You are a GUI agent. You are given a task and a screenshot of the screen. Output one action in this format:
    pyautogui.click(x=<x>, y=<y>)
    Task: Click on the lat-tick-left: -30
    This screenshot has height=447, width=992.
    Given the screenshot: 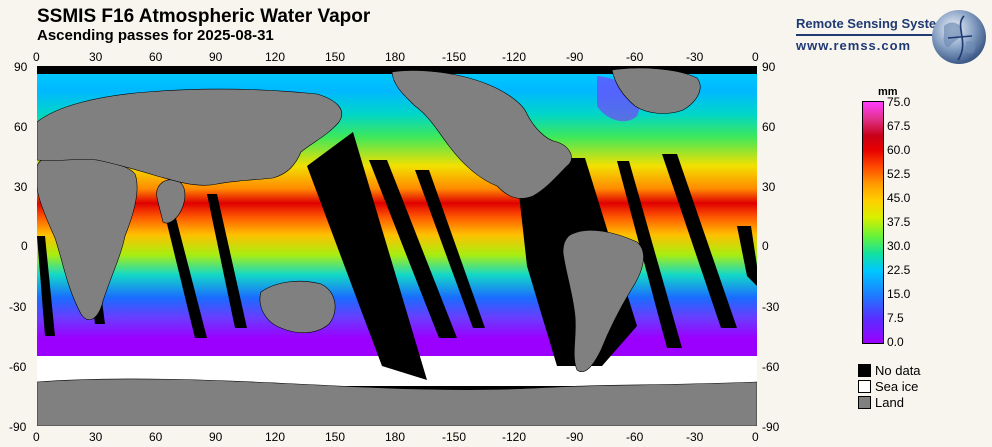 What is the action you would take?
    pyautogui.click(x=18, y=307)
    